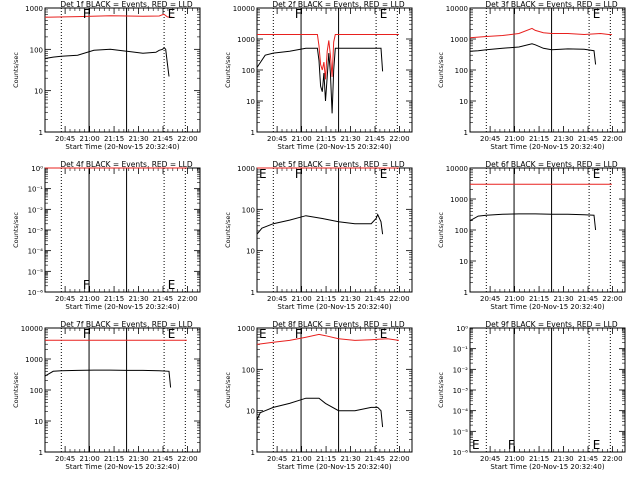  What do you see at coordinates (338, 4) in the screenshot?
I see `chart-title: Det 2f BLACK = Events, RED = LLD` at bounding box center [338, 4].